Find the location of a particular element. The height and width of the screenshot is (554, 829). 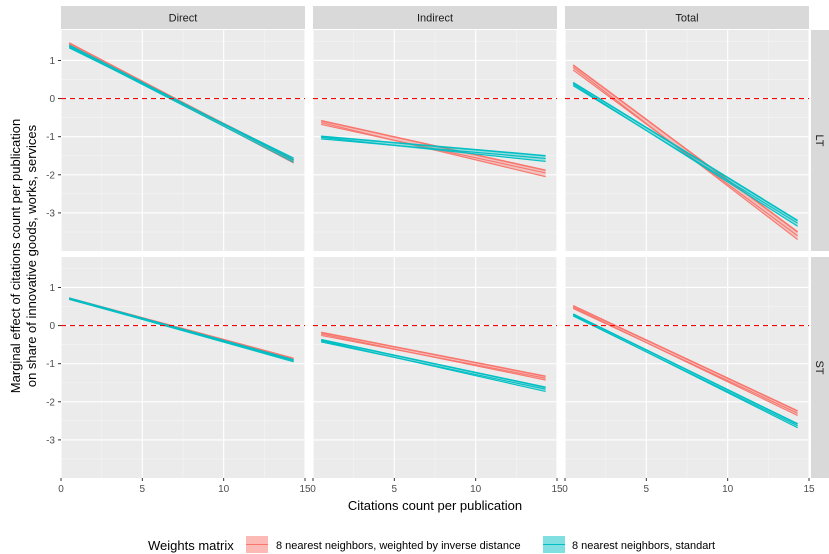

panel-st-total is located at coordinates (687, 367).